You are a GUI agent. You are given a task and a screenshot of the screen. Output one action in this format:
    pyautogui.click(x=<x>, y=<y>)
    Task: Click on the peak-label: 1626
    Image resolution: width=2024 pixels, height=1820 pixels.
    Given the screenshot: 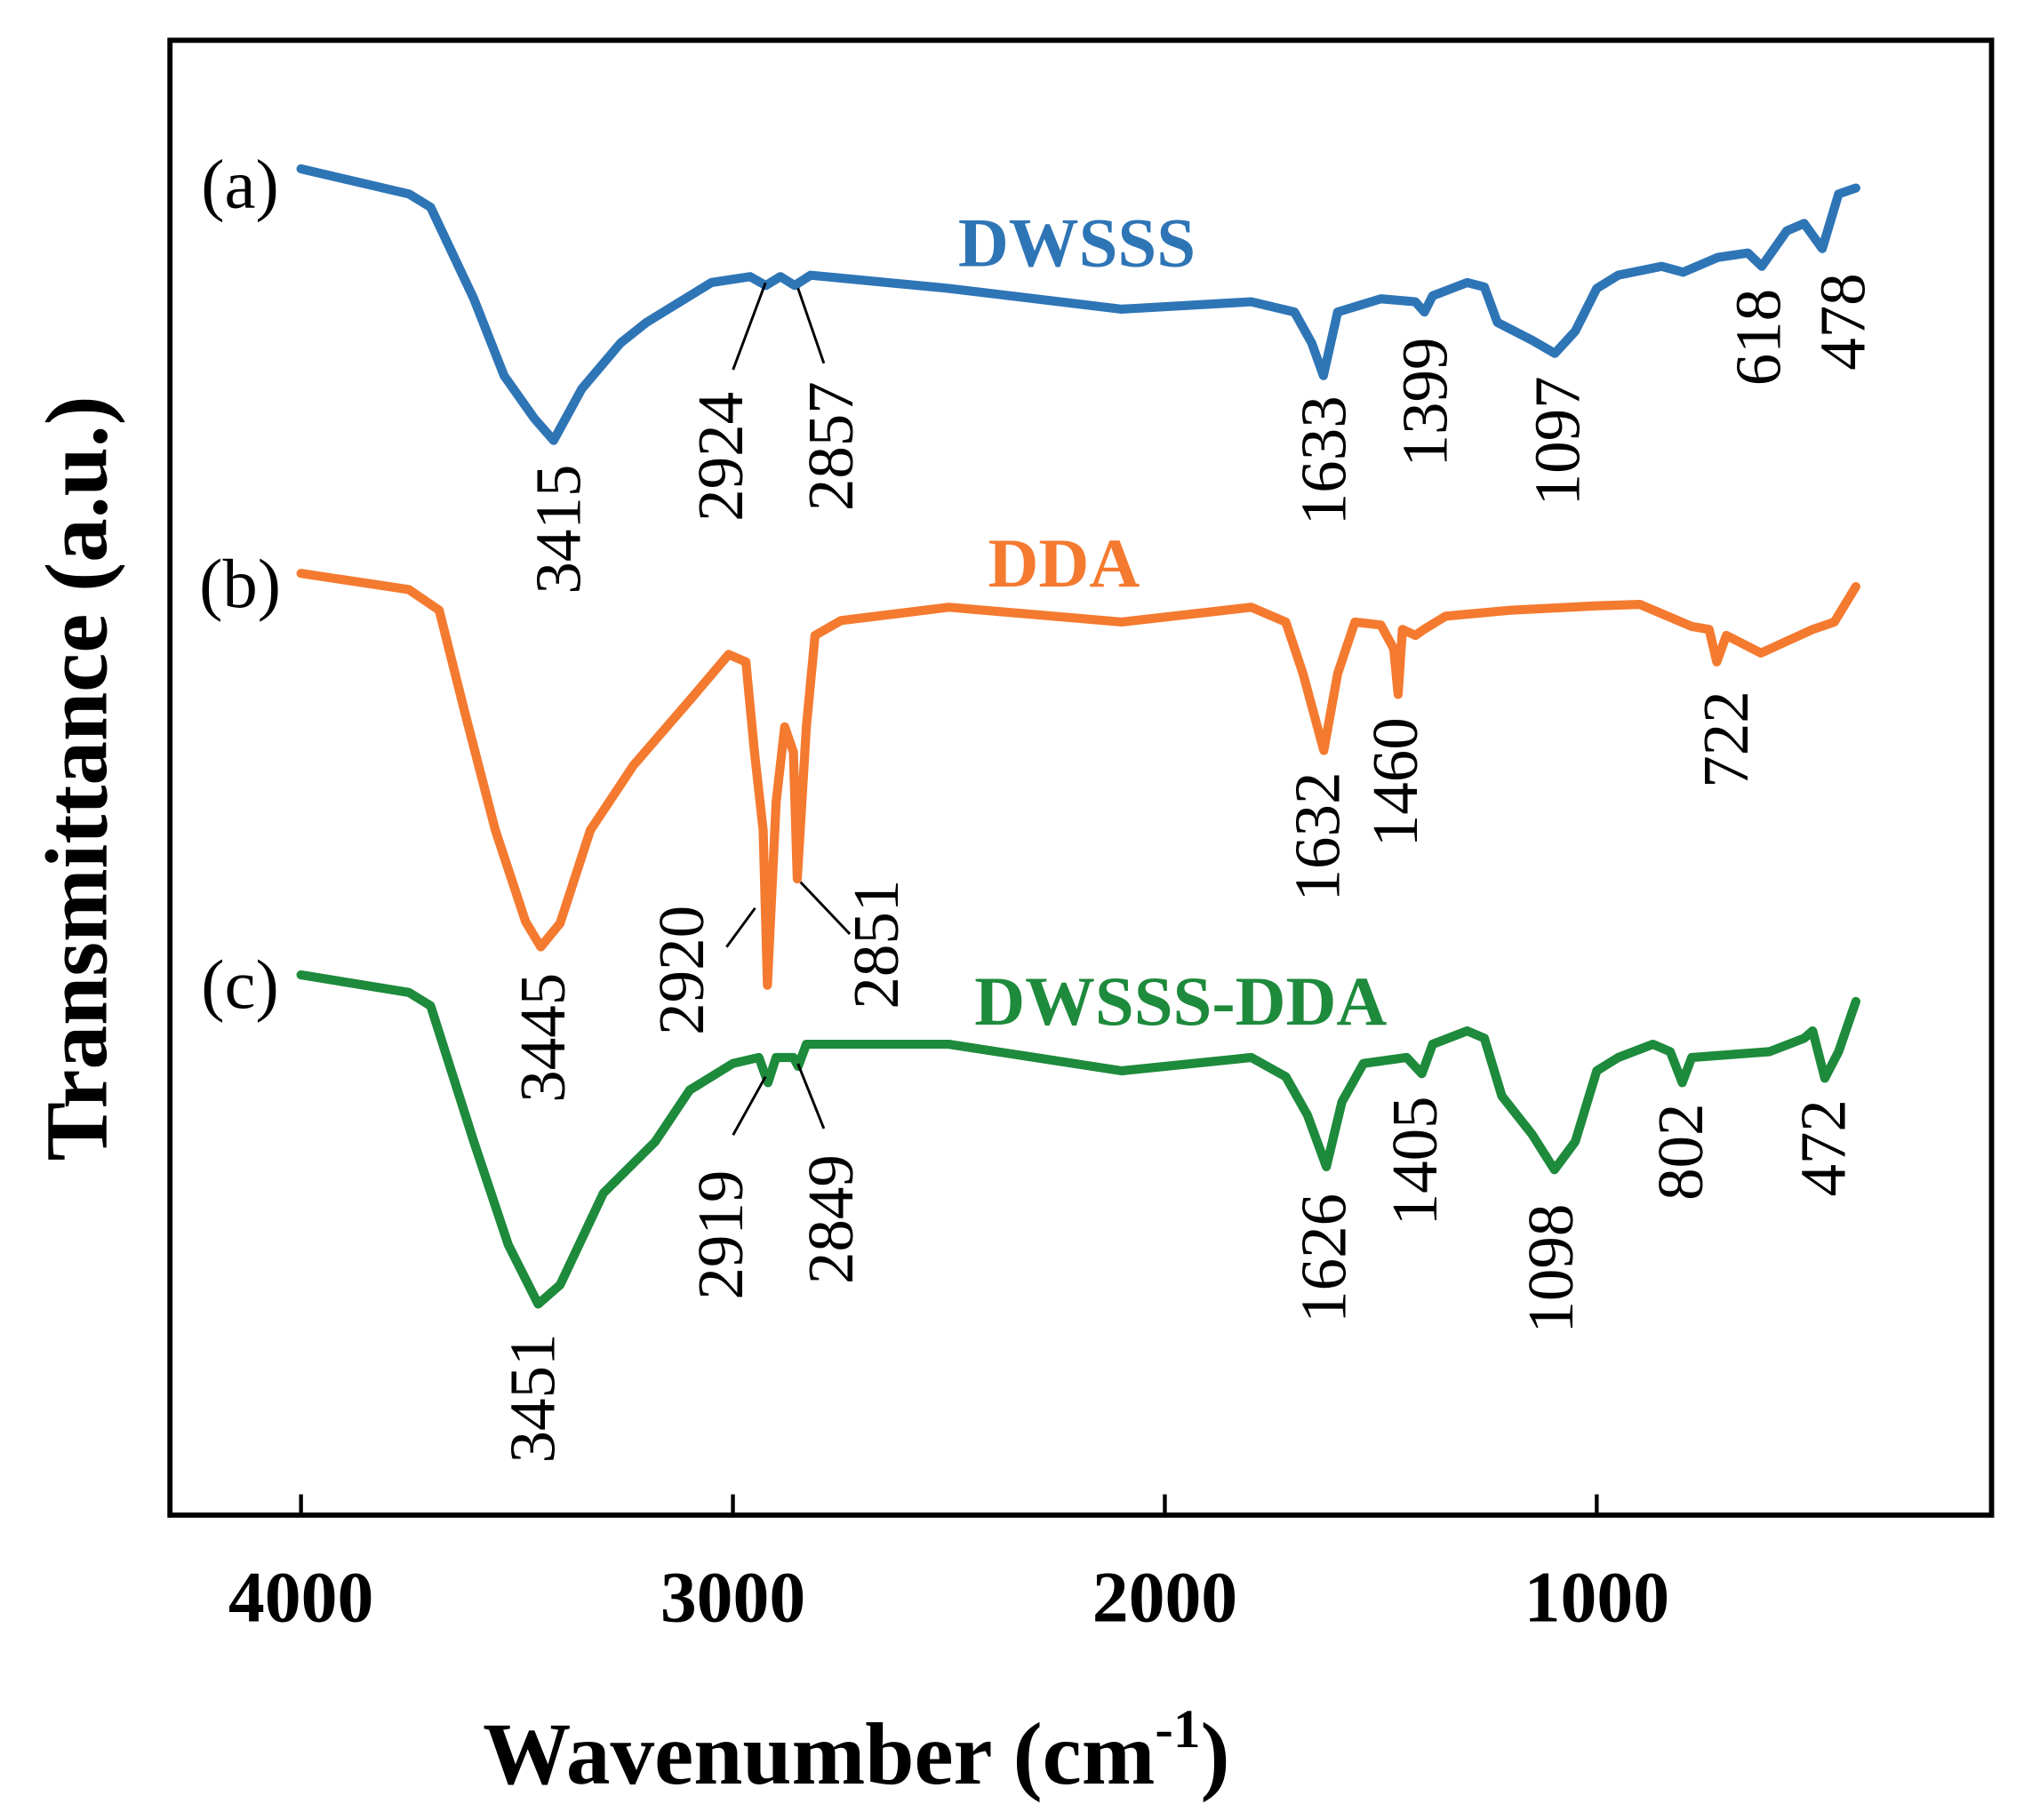 What is the action you would take?
    pyautogui.click(x=1324, y=1258)
    